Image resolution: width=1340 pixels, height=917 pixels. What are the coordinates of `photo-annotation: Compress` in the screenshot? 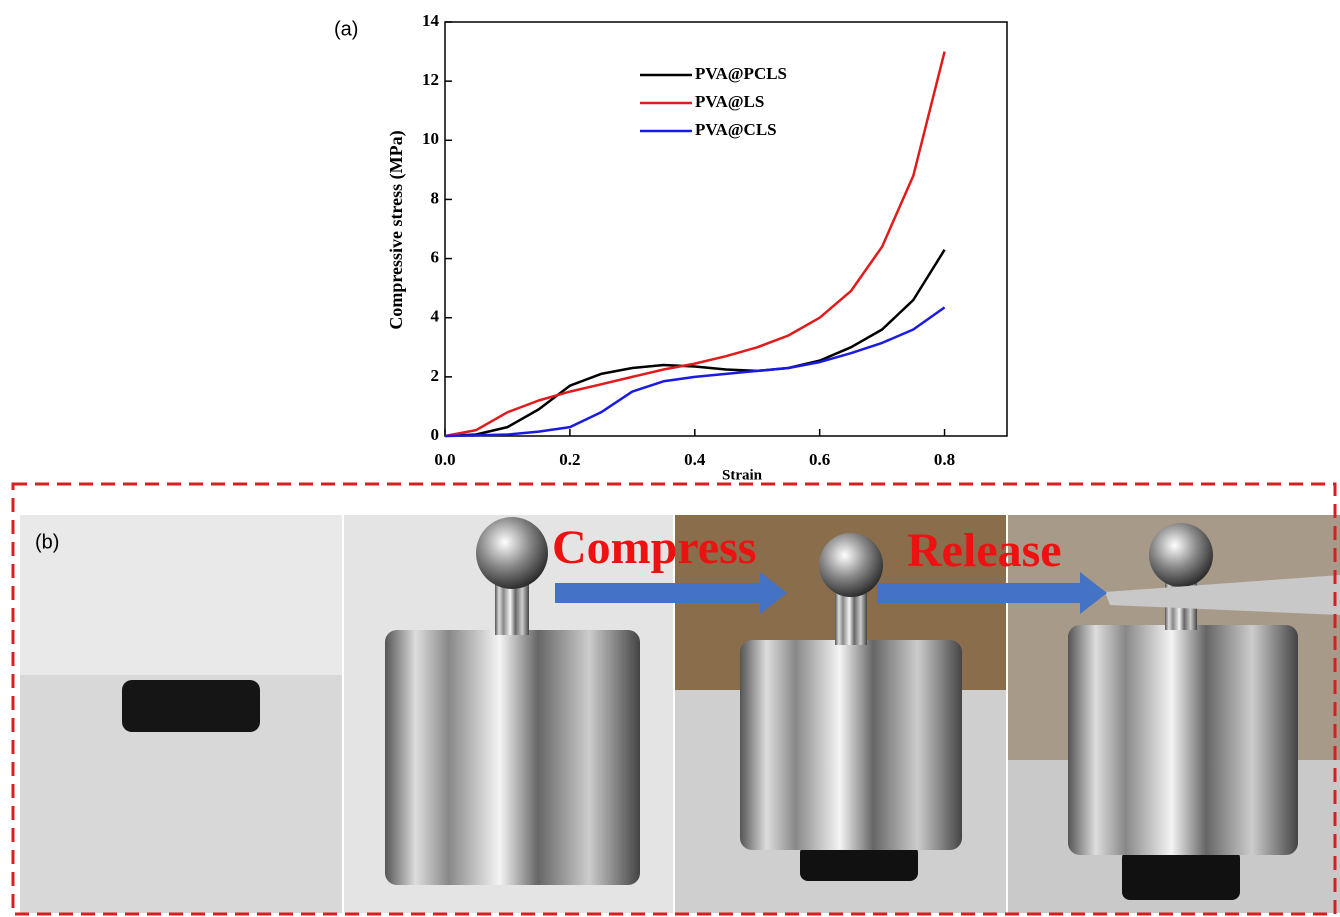 It's located at (654, 547).